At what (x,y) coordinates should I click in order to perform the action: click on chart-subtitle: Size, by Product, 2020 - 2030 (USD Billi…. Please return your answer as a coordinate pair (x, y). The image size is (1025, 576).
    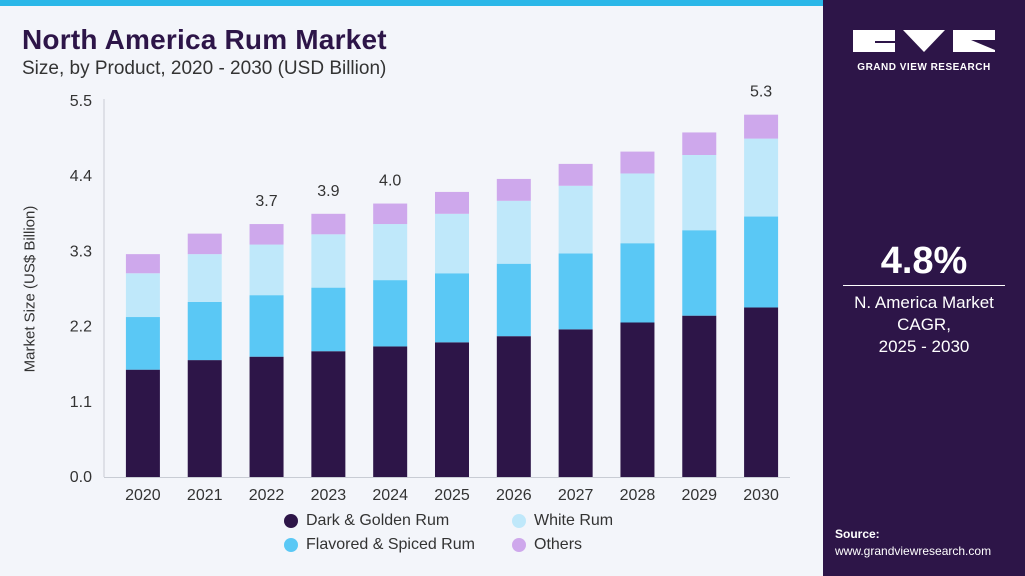
    Looking at the image, I should click on (204, 68).